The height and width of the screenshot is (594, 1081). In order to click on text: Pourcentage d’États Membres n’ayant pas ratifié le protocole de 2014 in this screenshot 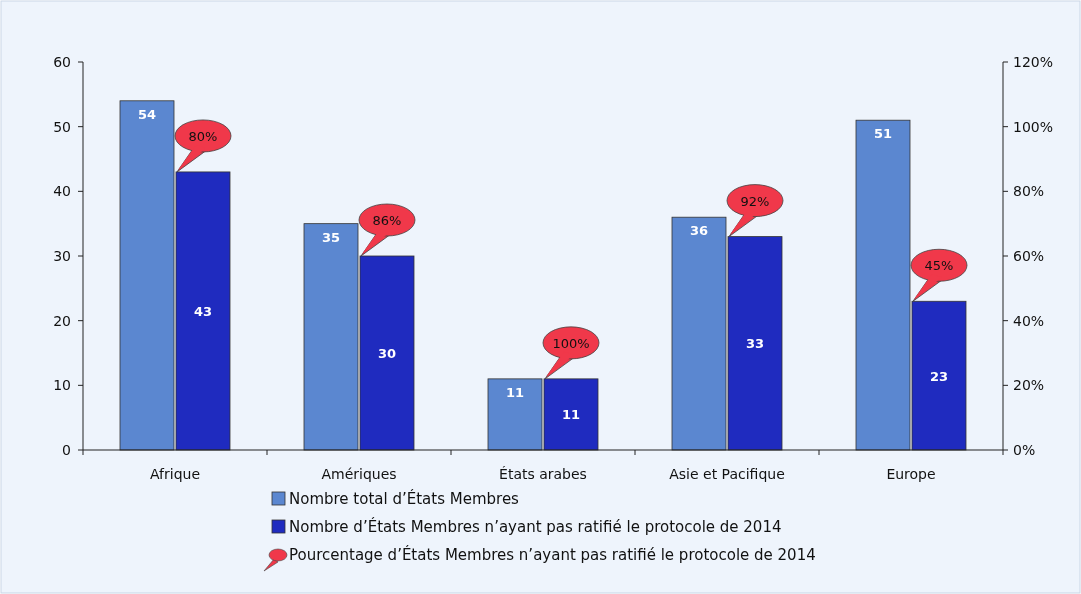, I will do `click(552, 554)`.